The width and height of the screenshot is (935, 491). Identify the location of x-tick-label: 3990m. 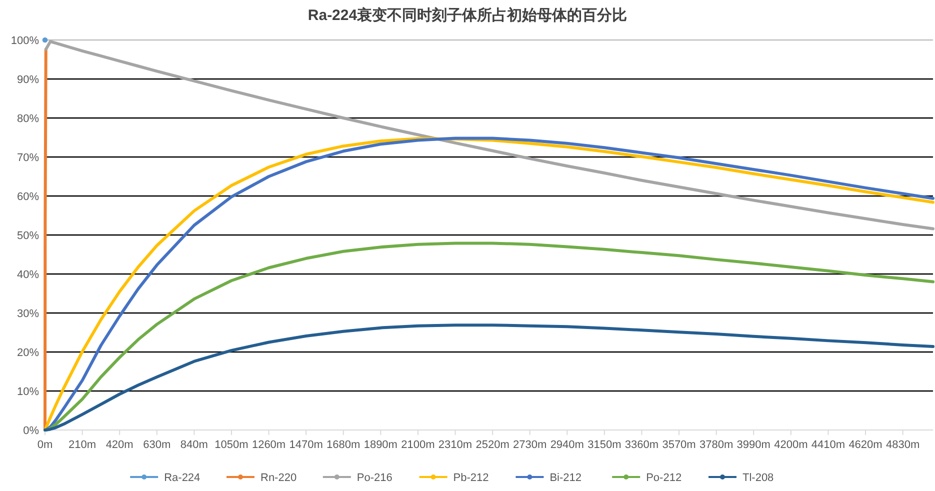
(753, 445).